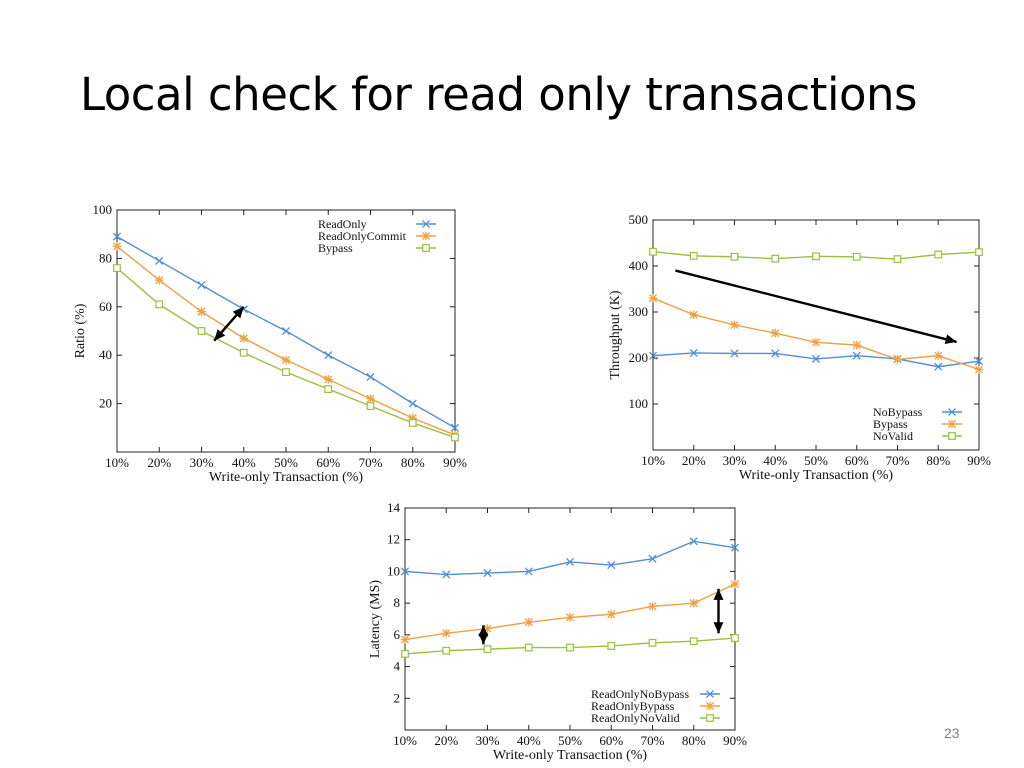 The image size is (1024, 768). Describe the element at coordinates (633, 706) in the screenshot. I see `legend-label: ReadOnlyBypass` at that location.